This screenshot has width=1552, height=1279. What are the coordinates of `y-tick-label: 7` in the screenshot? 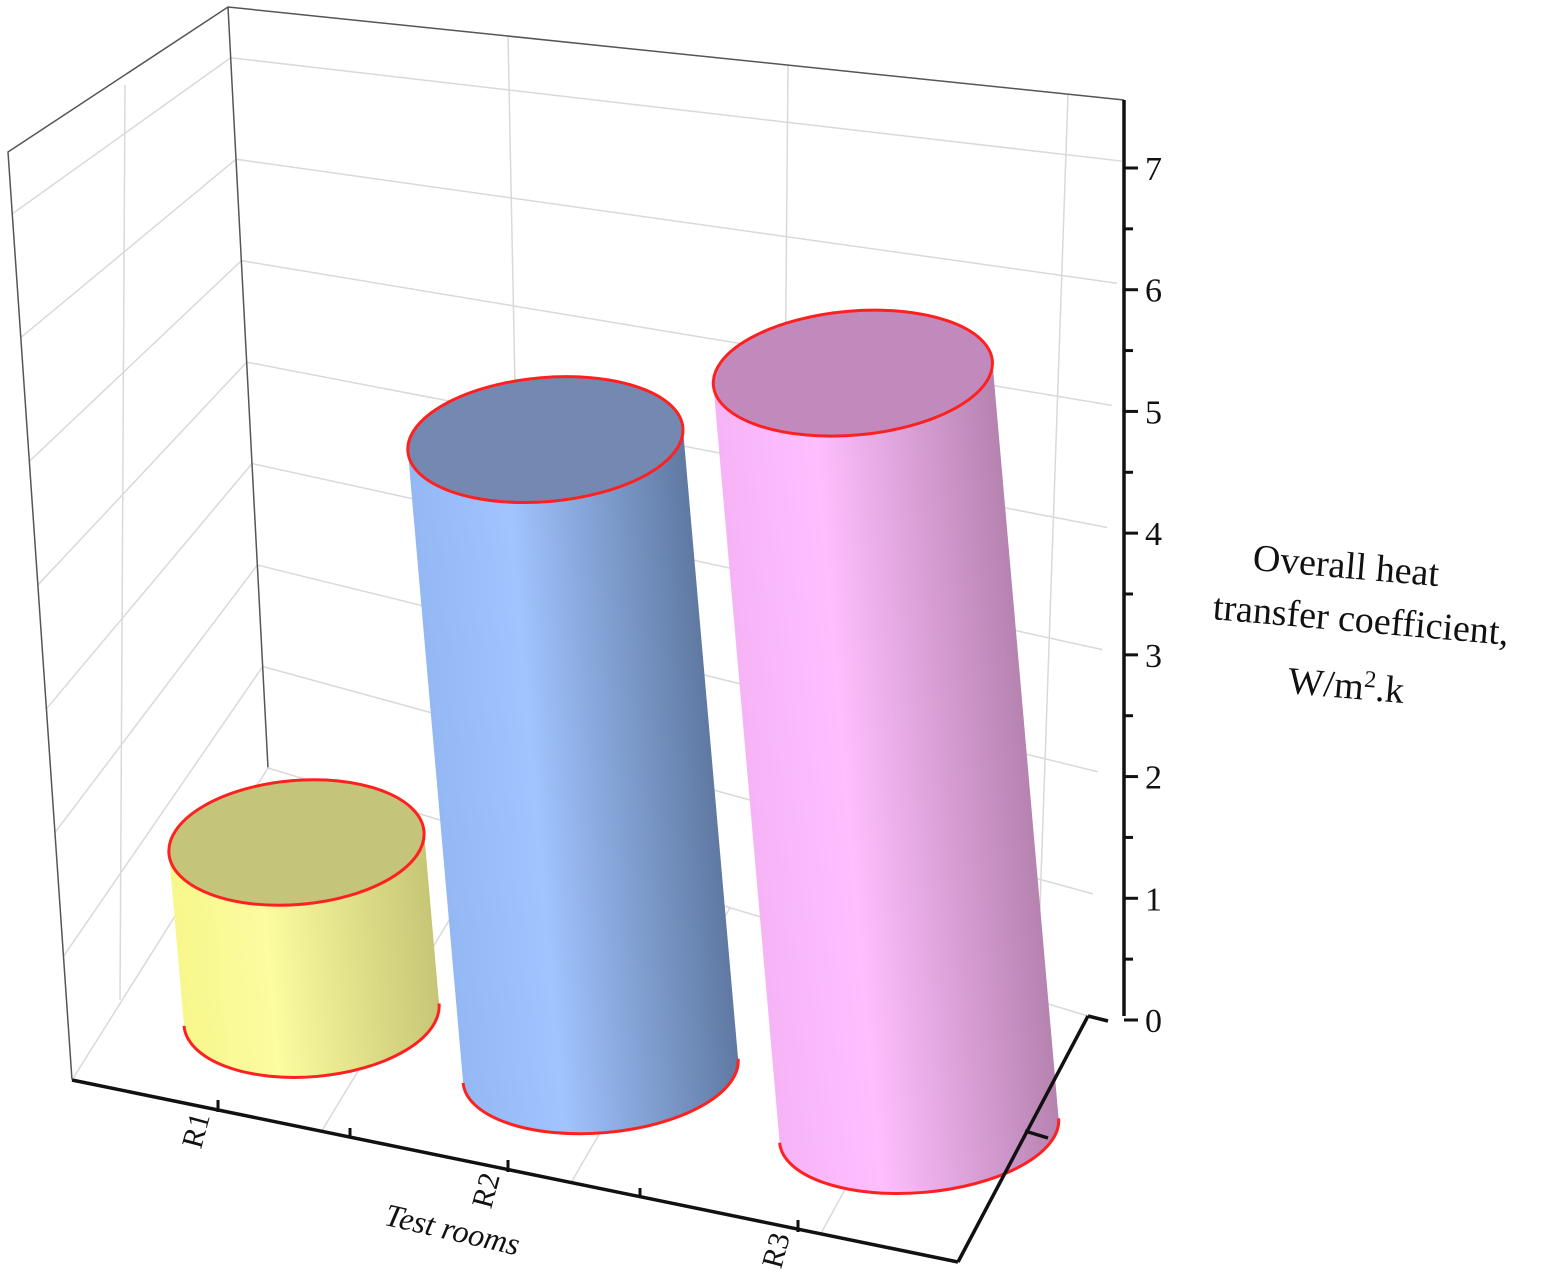 It's located at (1153, 169).